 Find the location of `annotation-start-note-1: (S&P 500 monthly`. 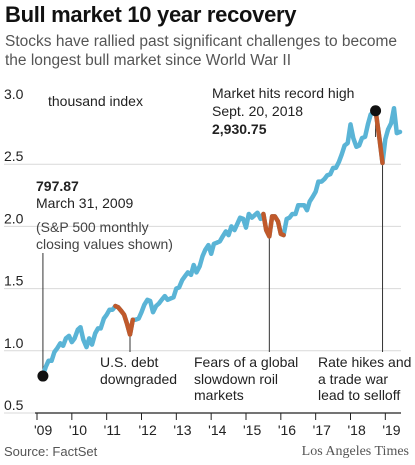

annotation-start-note-1: (S&P 500 monthly is located at coordinates (92, 227).